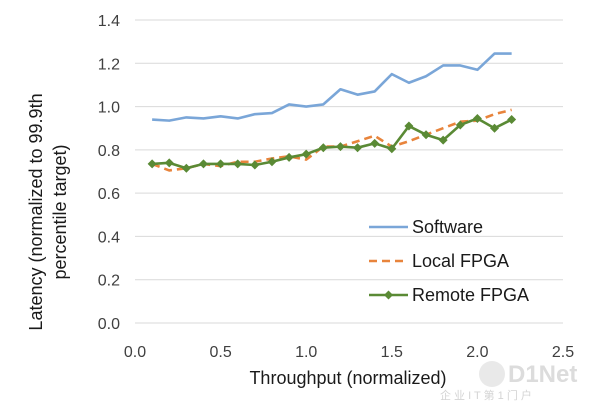 The height and width of the screenshot is (403, 600). Describe the element at coordinates (109, 194) in the screenshot. I see `y-tick-label: 0.6` at that location.